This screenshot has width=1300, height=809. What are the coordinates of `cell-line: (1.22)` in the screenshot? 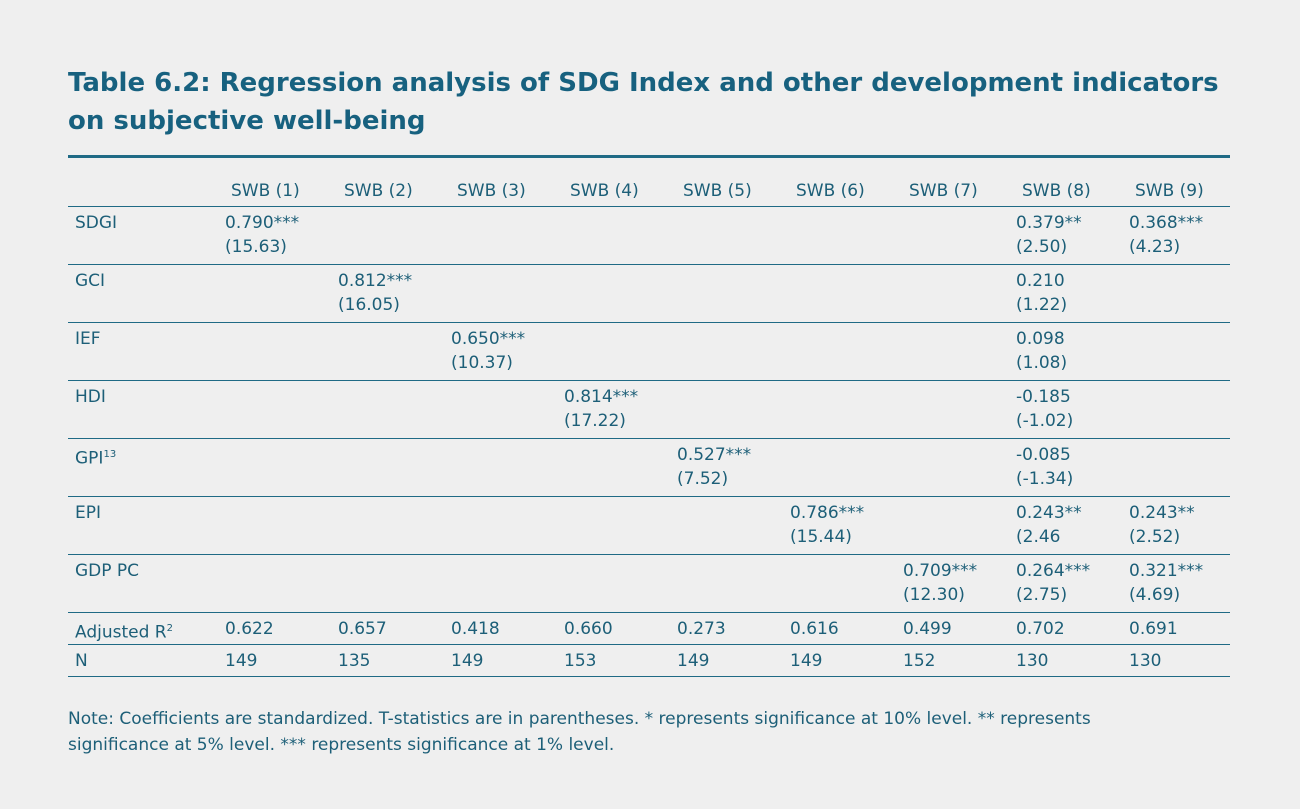 It's located at (1042, 305).